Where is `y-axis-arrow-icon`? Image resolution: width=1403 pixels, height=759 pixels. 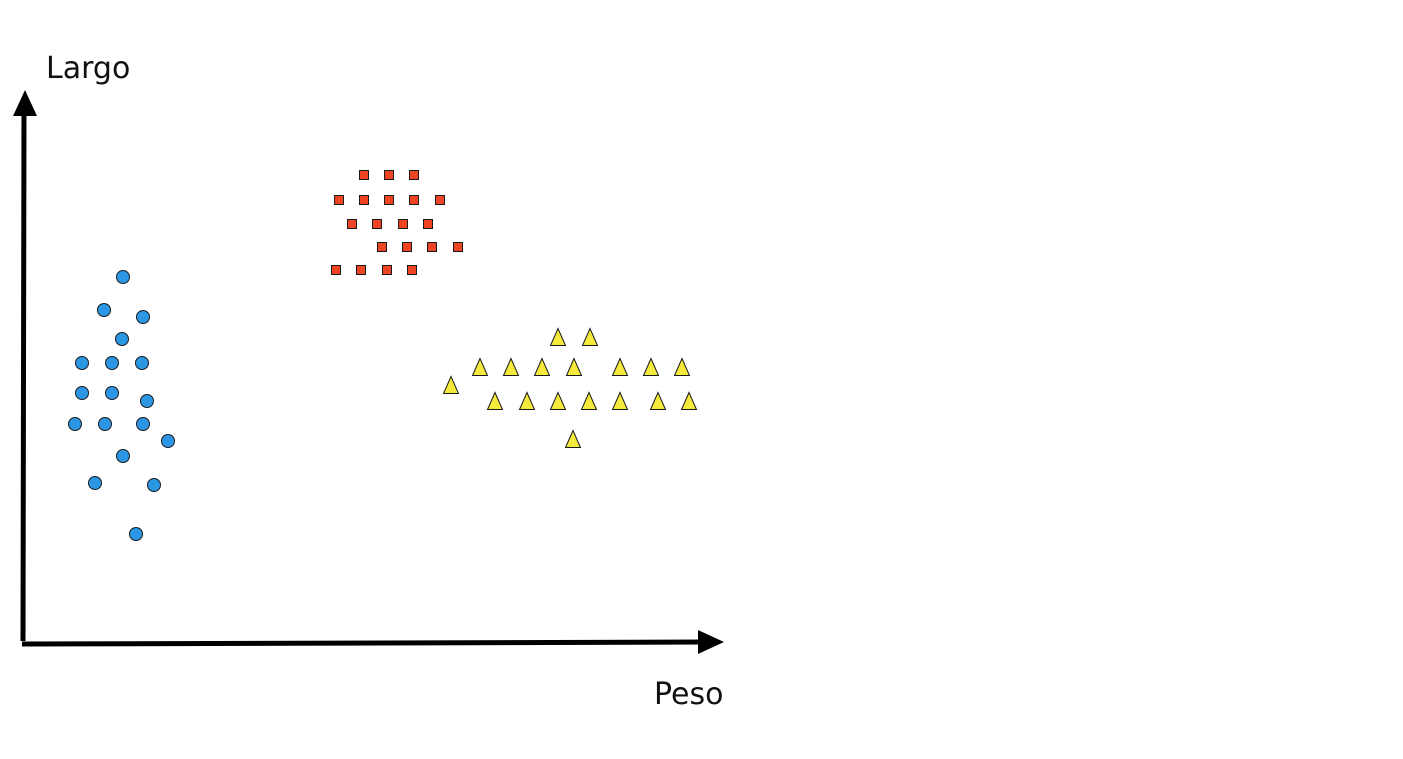 y-axis-arrow-icon is located at coordinates (25, 103).